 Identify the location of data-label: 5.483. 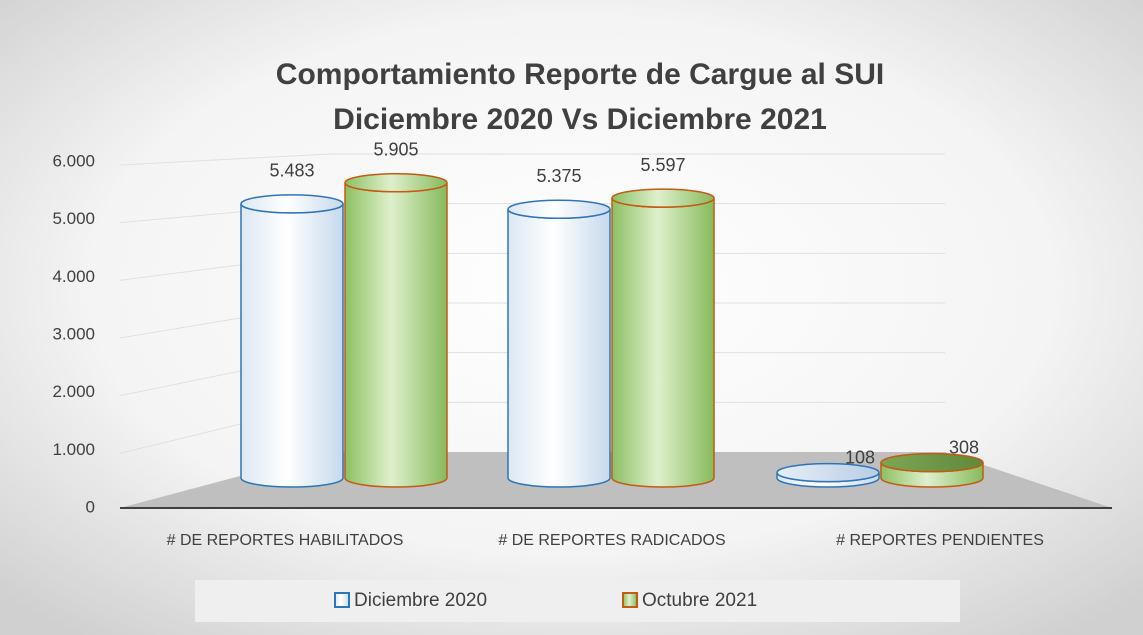
(291, 171).